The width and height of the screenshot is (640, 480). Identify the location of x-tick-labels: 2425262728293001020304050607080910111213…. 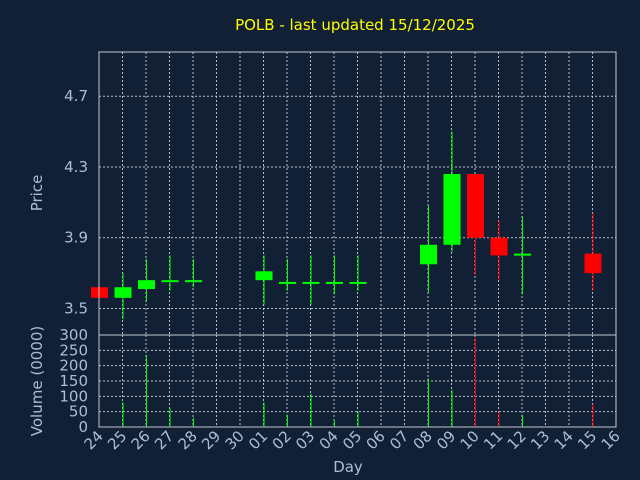
(352, 440).